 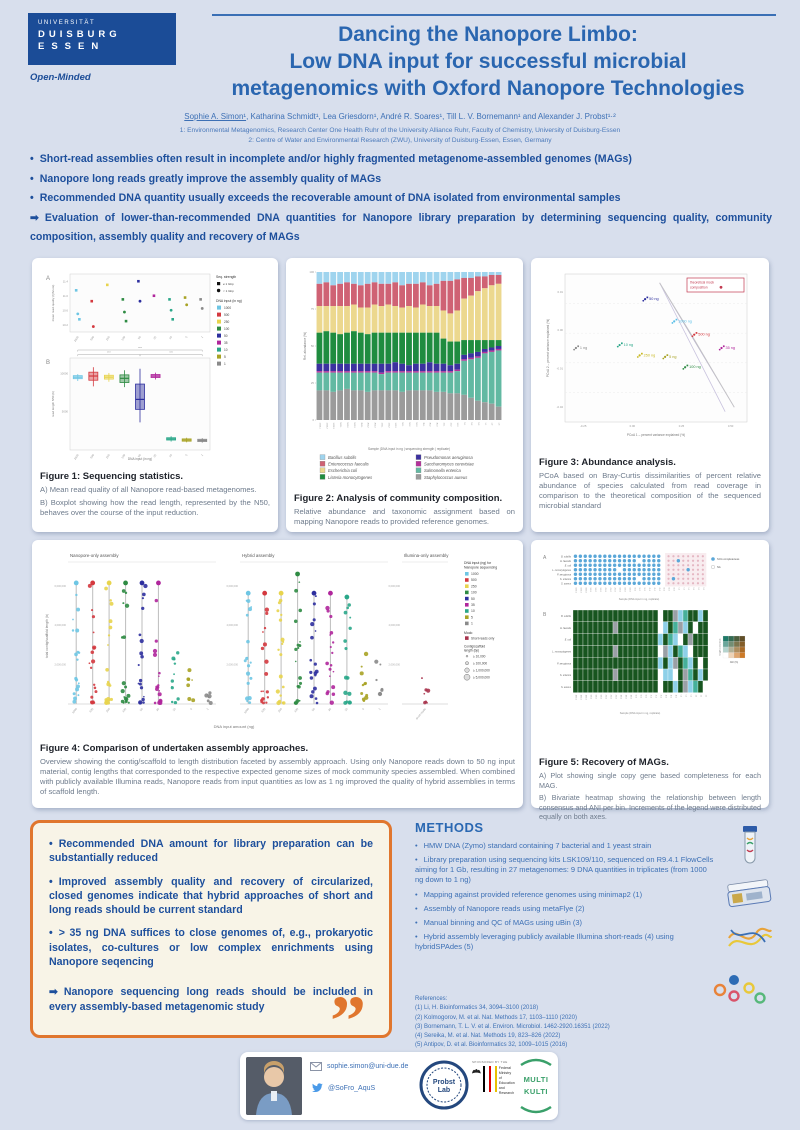 What do you see at coordinates (170, 337) in the screenshot?
I see `svg-text: 10` at bounding box center [170, 337].